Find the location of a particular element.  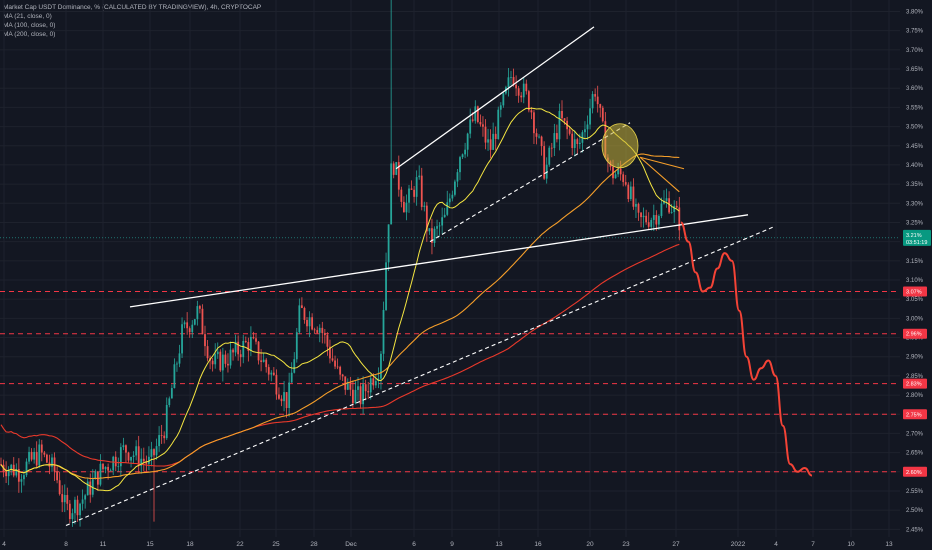

y-tick-label: 3.80% is located at coordinates (915, 13).